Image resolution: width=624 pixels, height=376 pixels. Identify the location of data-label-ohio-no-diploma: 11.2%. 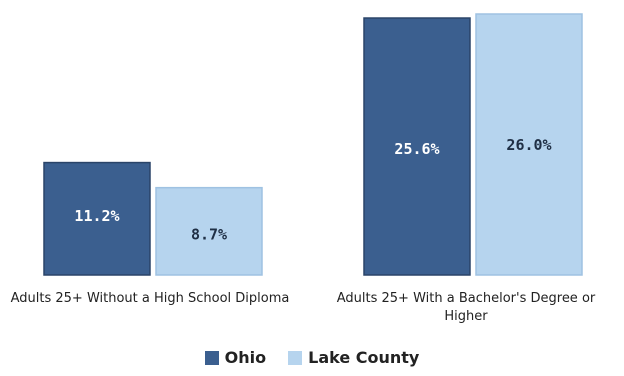
(96, 216).